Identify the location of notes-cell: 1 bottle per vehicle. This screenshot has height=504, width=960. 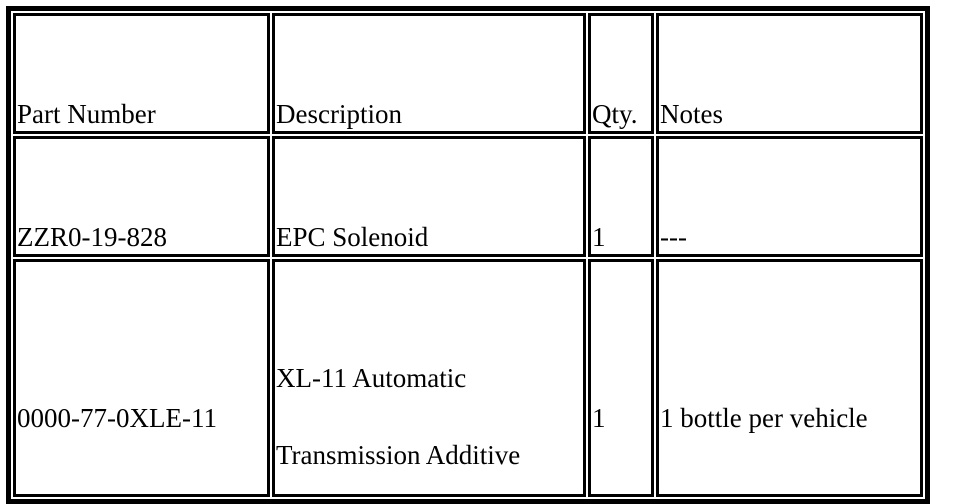
(789, 378).